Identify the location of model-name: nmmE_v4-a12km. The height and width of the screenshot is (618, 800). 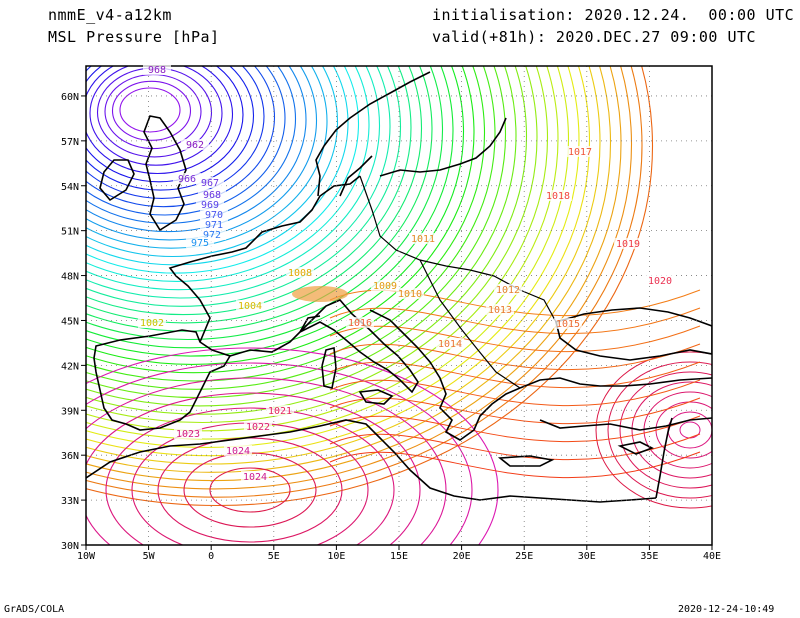
(110, 15).